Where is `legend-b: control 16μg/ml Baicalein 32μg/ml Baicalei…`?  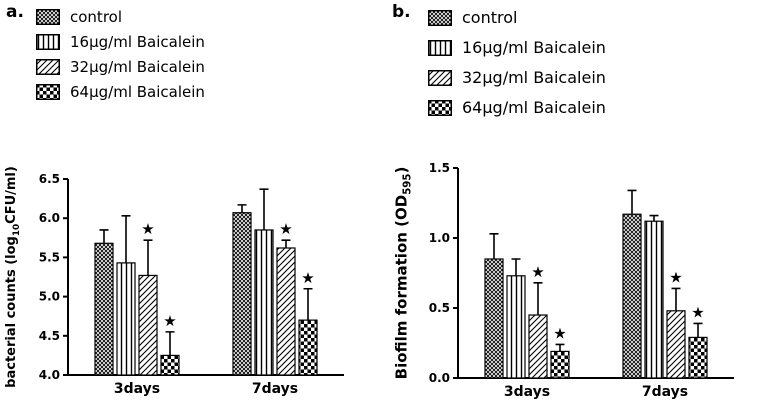 legend-b: control 16μg/ml Baicalein 32μg/ml Baicalei… is located at coordinates (517, 62).